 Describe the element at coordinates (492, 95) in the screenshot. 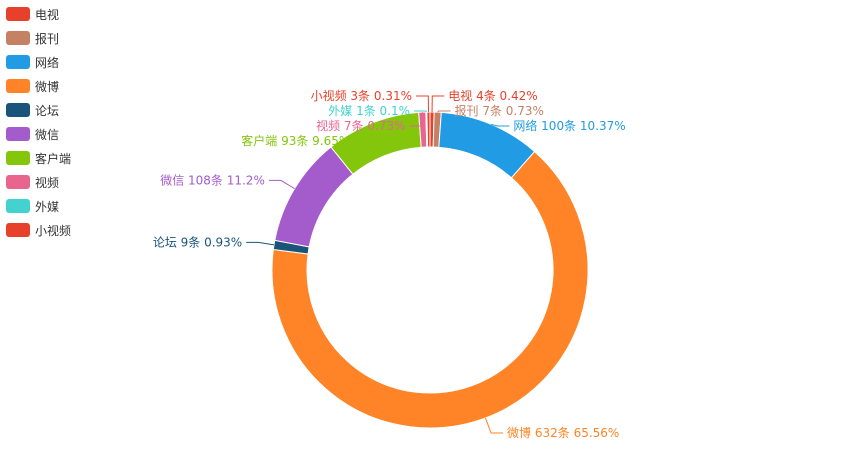

I see `slice-label: 电视 4条 0.42%` at that location.